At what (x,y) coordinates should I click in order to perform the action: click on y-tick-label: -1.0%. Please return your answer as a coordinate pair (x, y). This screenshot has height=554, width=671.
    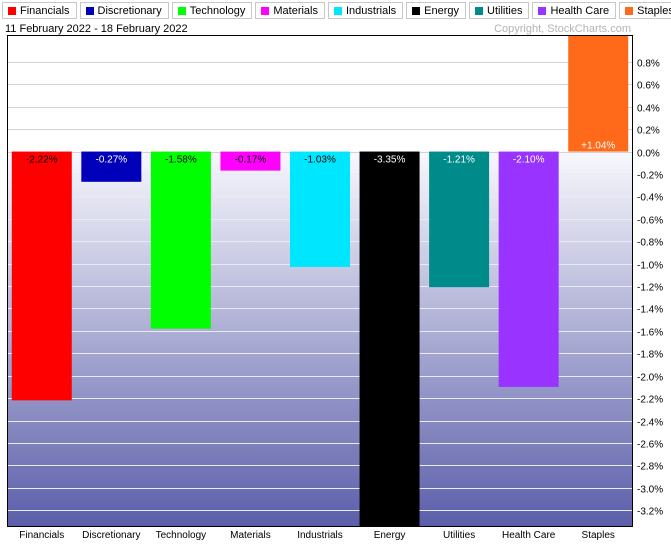
    Looking at the image, I should click on (650, 266).